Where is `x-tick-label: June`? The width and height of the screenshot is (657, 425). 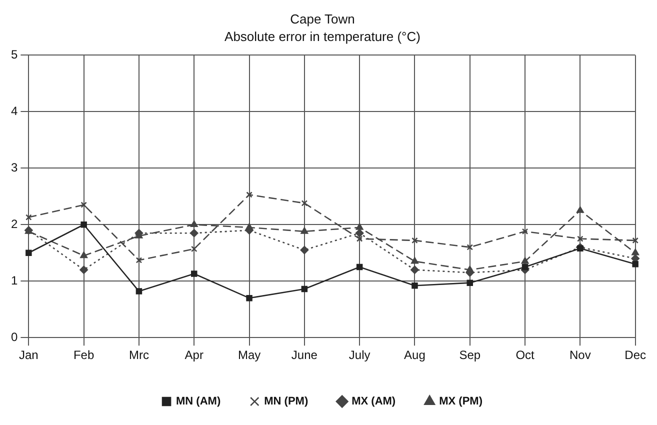
x-tick-label: June is located at coordinates (304, 355).